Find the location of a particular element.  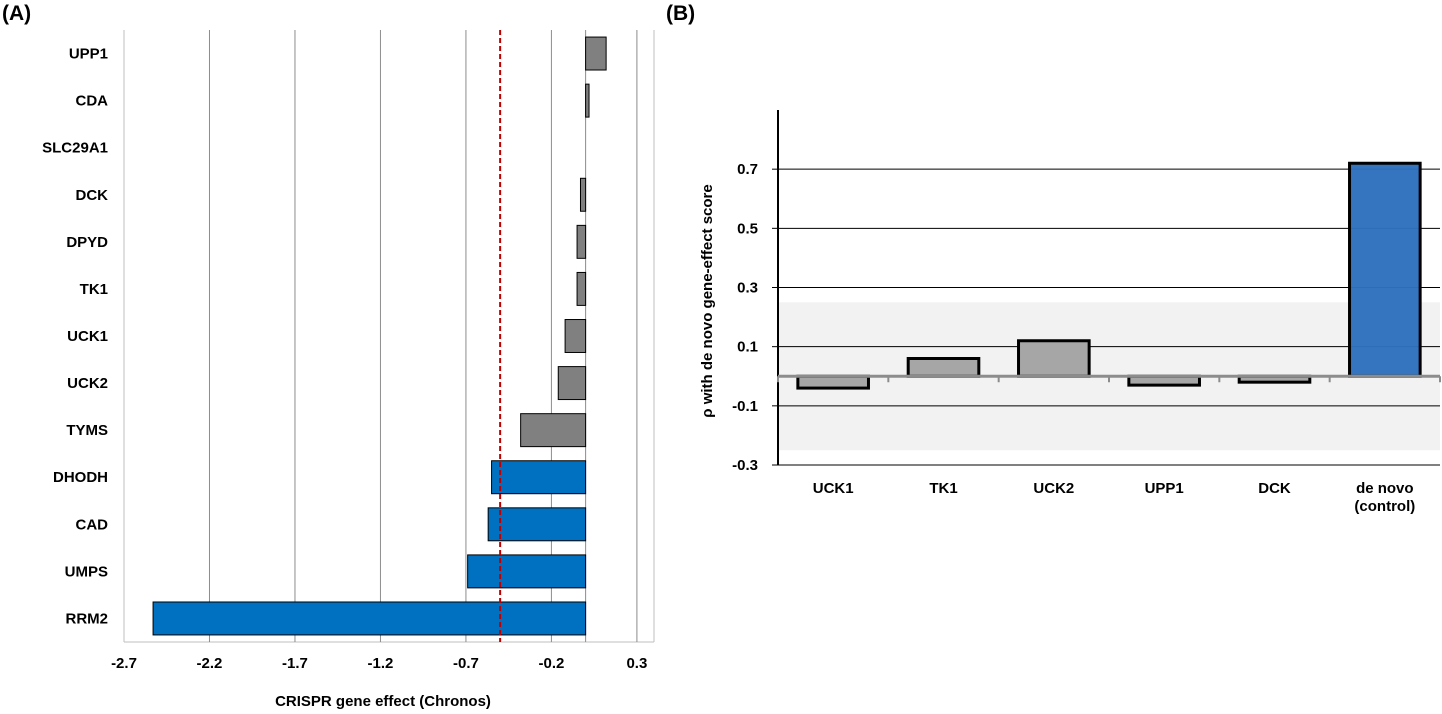

y-tick-label: 0.5 is located at coordinates (747, 228).